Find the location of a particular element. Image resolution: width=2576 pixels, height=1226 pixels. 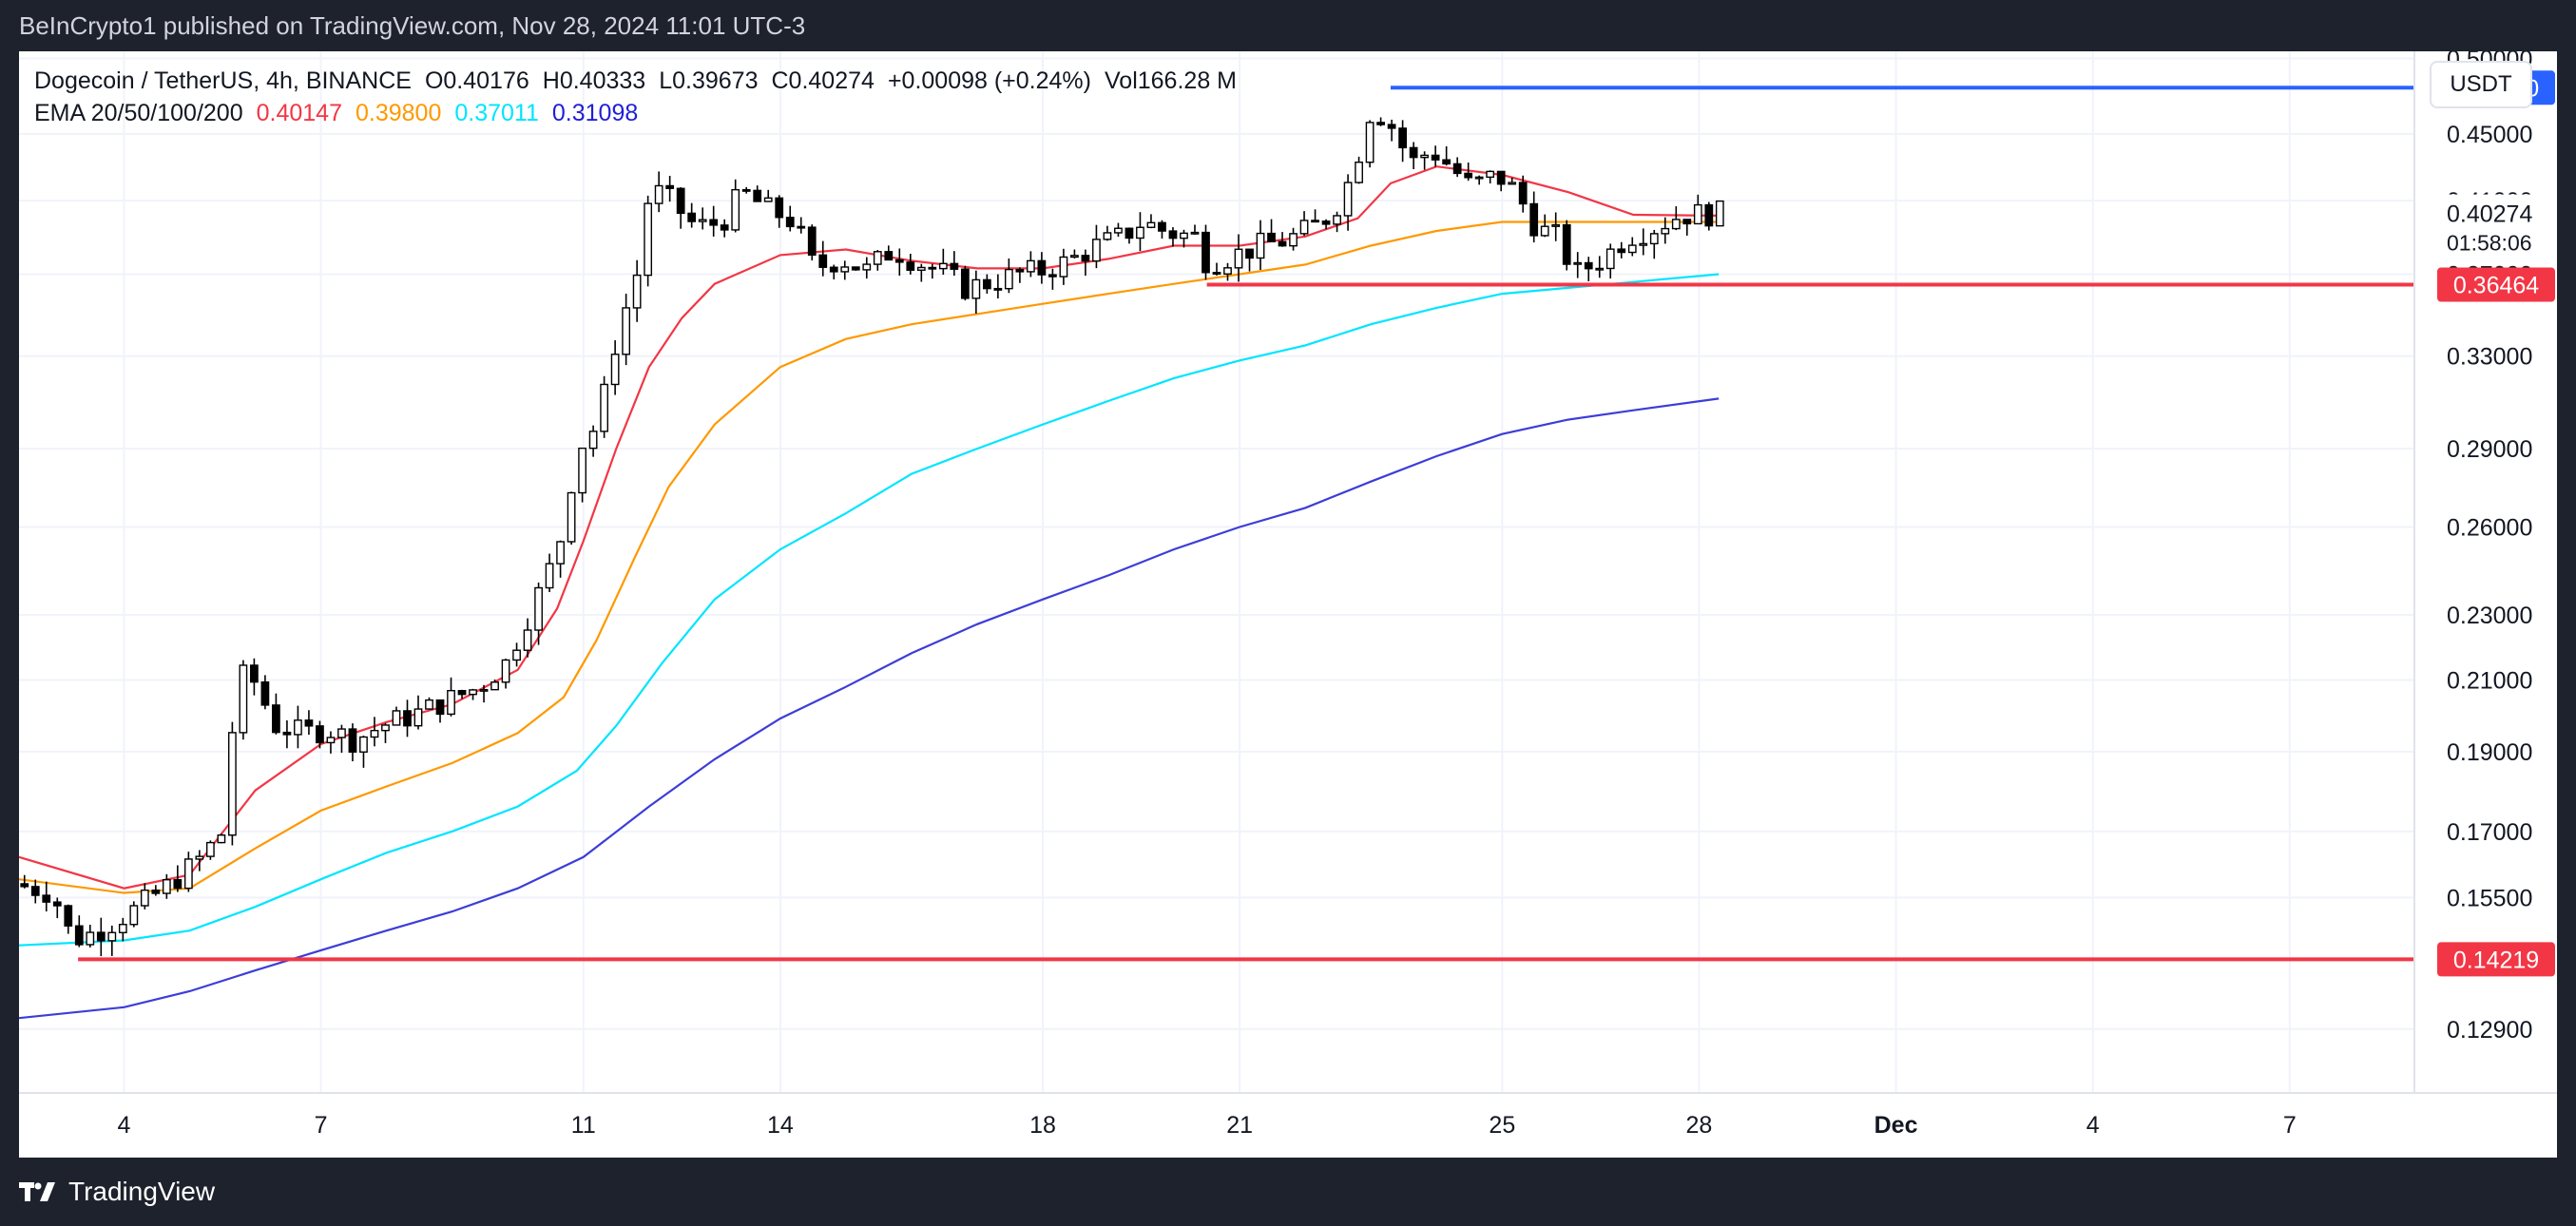

price-tick-label: 0.33000 is located at coordinates (2489, 358).